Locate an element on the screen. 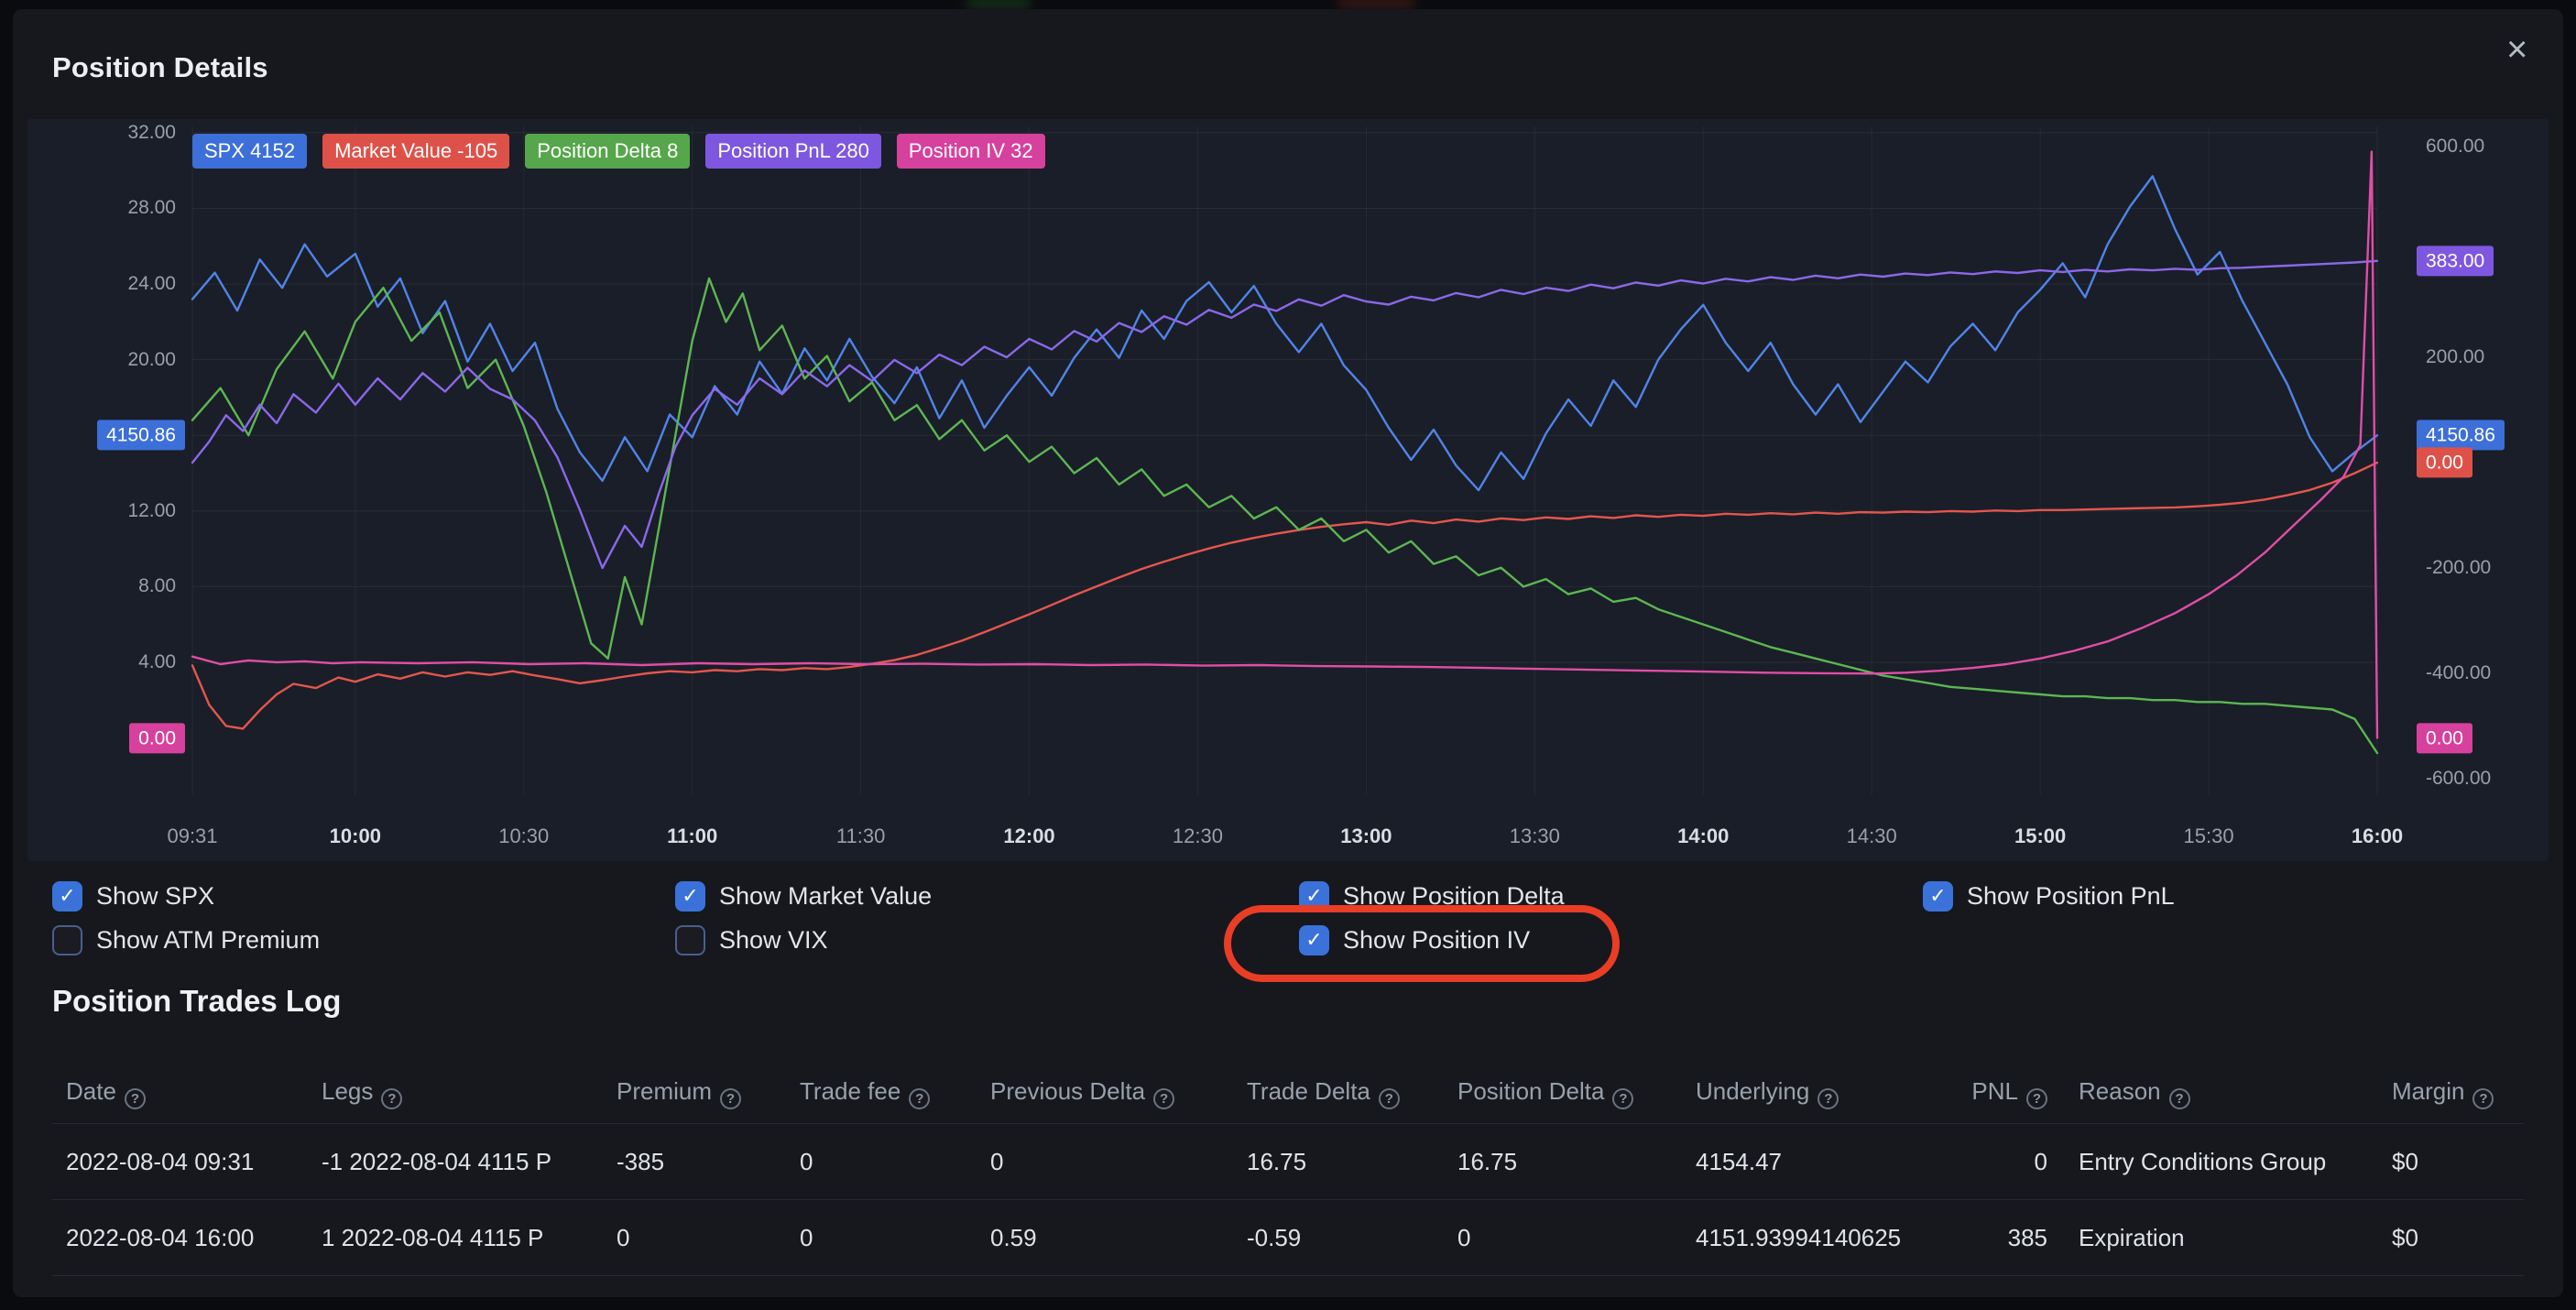 This screenshot has height=1310, width=2576. toggle-show-position-delta: ✓ Show Position Delta is located at coordinates (1432, 896).